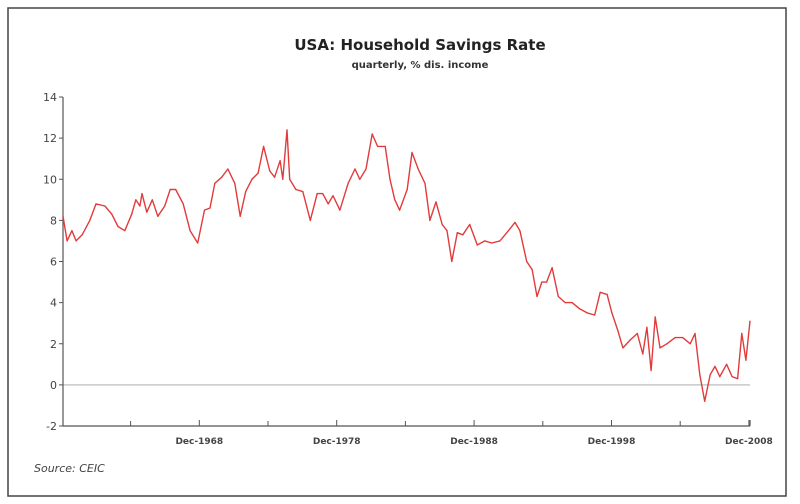  I want to click on x-tick-label: Dec-1998, so click(612, 442).